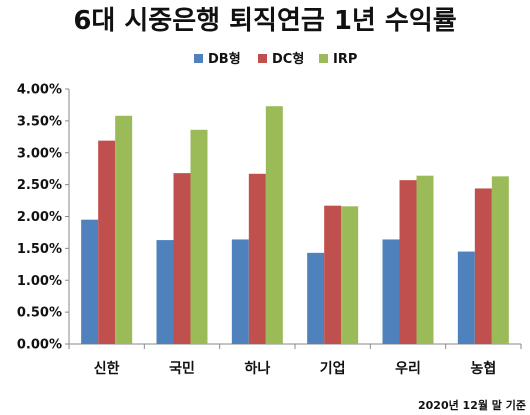 This screenshot has width=530, height=415. Describe the element at coordinates (39, 249) in the screenshot. I see `y-tick-label: 1.50%` at that location.